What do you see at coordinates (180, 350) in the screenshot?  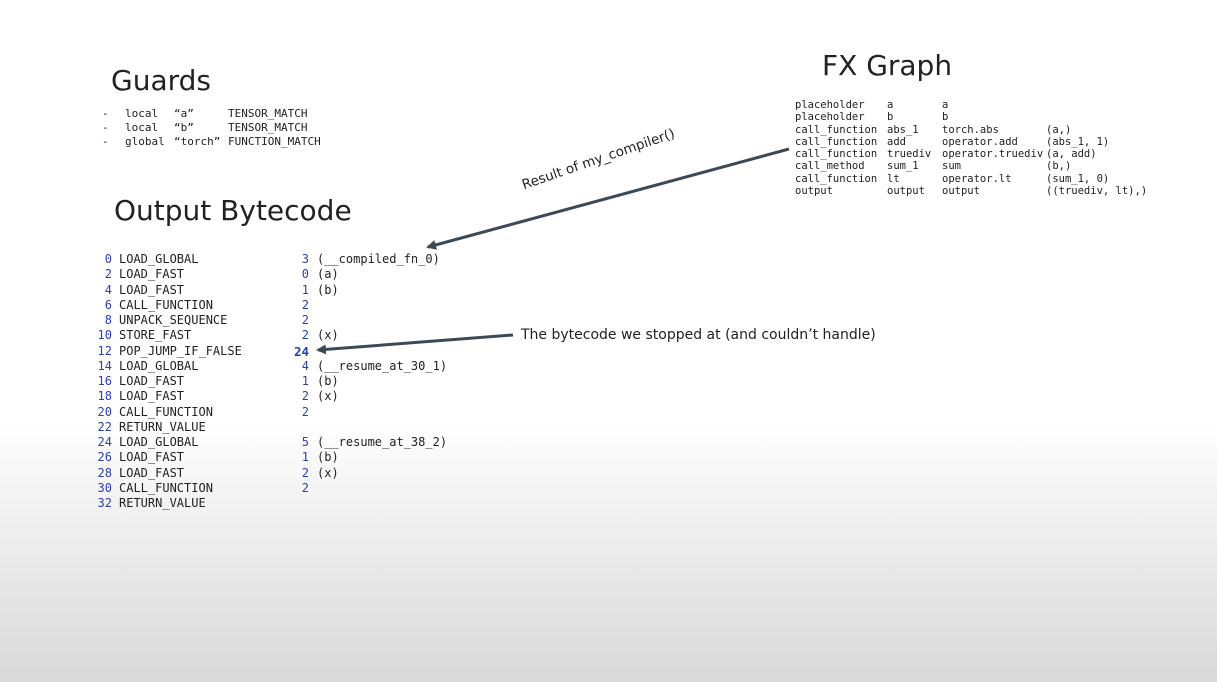 I see `bytecode-opname: POP_JUMP_IF_FALSE` at bounding box center [180, 350].